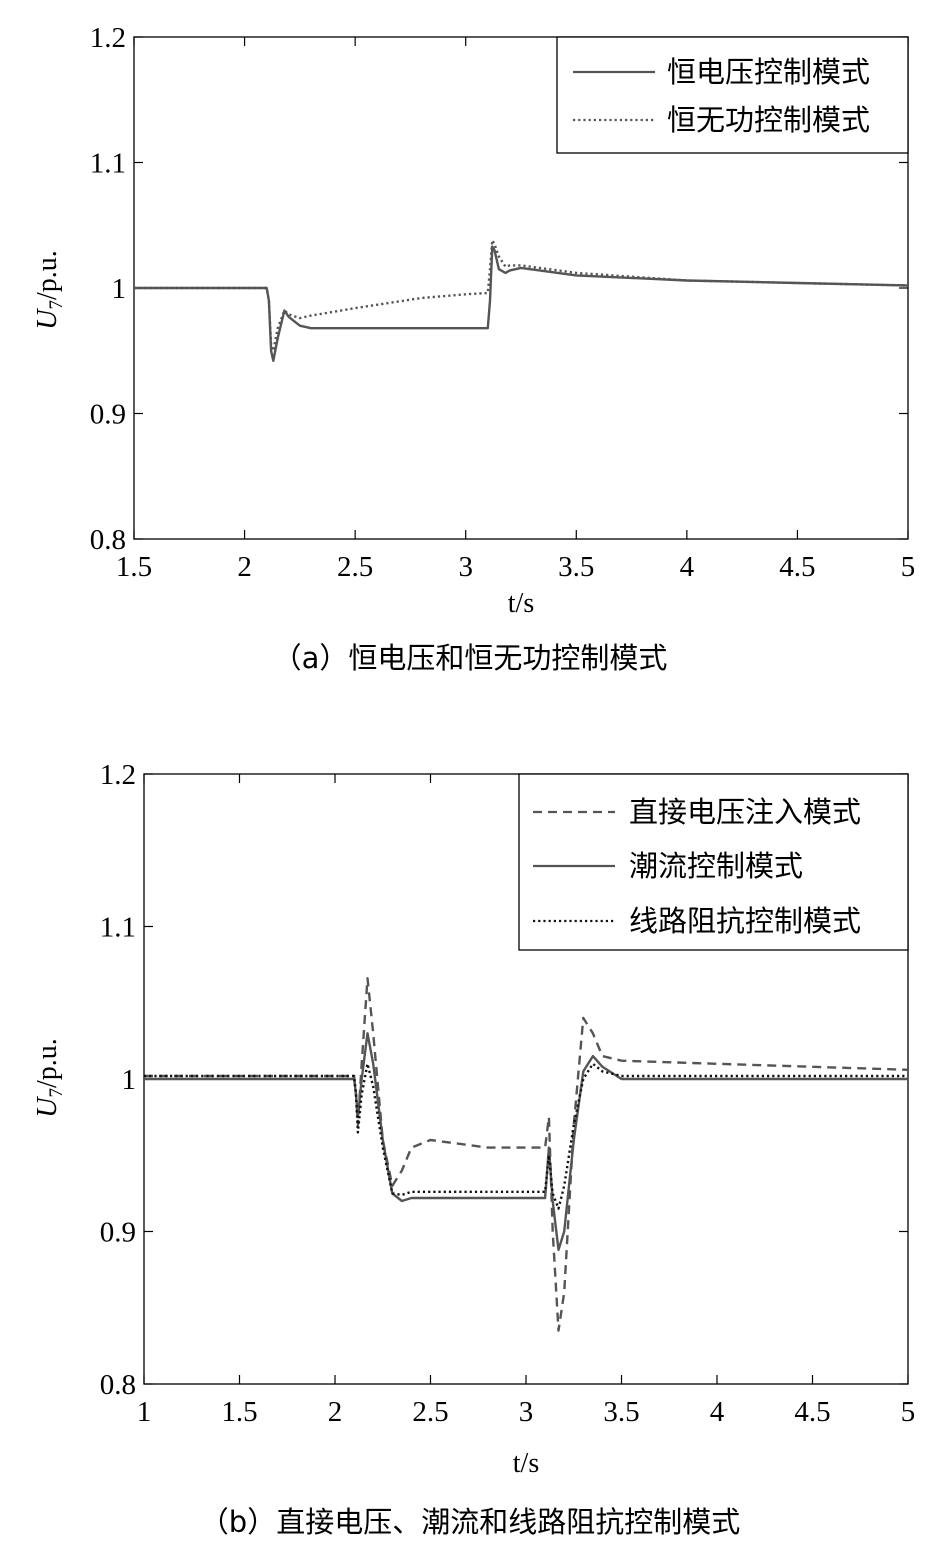 The width and height of the screenshot is (951, 1551). I want to click on a-y-tick-label-1: 0.9, so click(108, 415).